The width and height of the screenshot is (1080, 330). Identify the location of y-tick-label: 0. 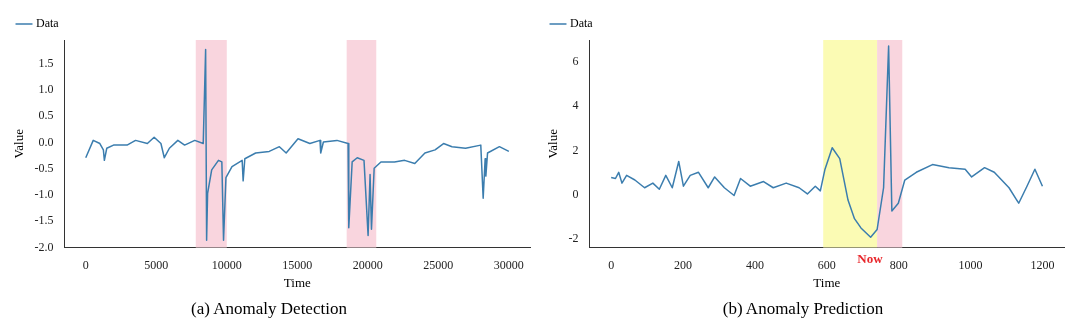
(575, 193).